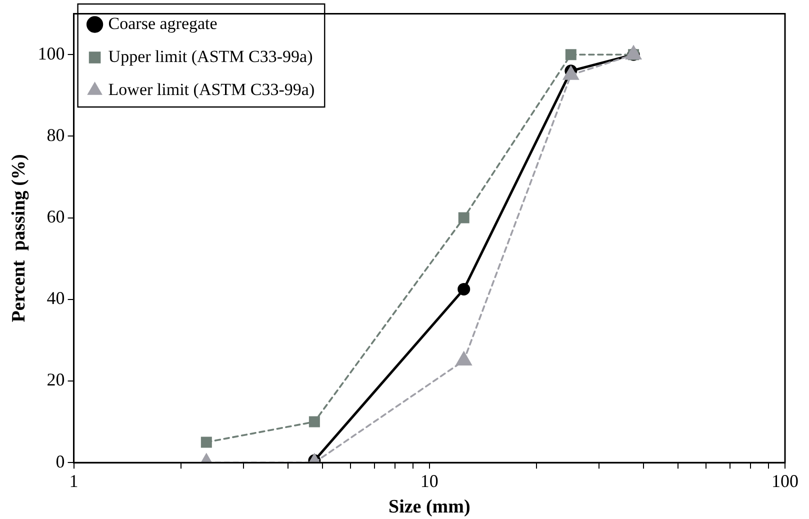 This screenshot has height=519, width=809. I want to click on x-tick-label: 100, so click(785, 481).